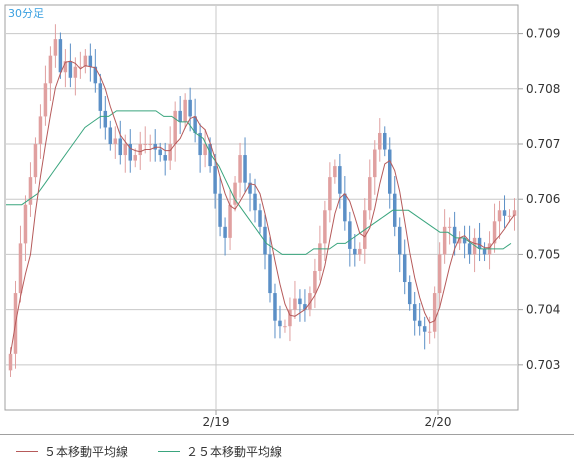 Image resolution: width=574 pixels, height=463 pixels. Describe the element at coordinates (539, 199) in the screenshot. I see `y-axis-ticks: 0.703 0.704 0.705 0.706 0.707 0.708 0.709` at that location.